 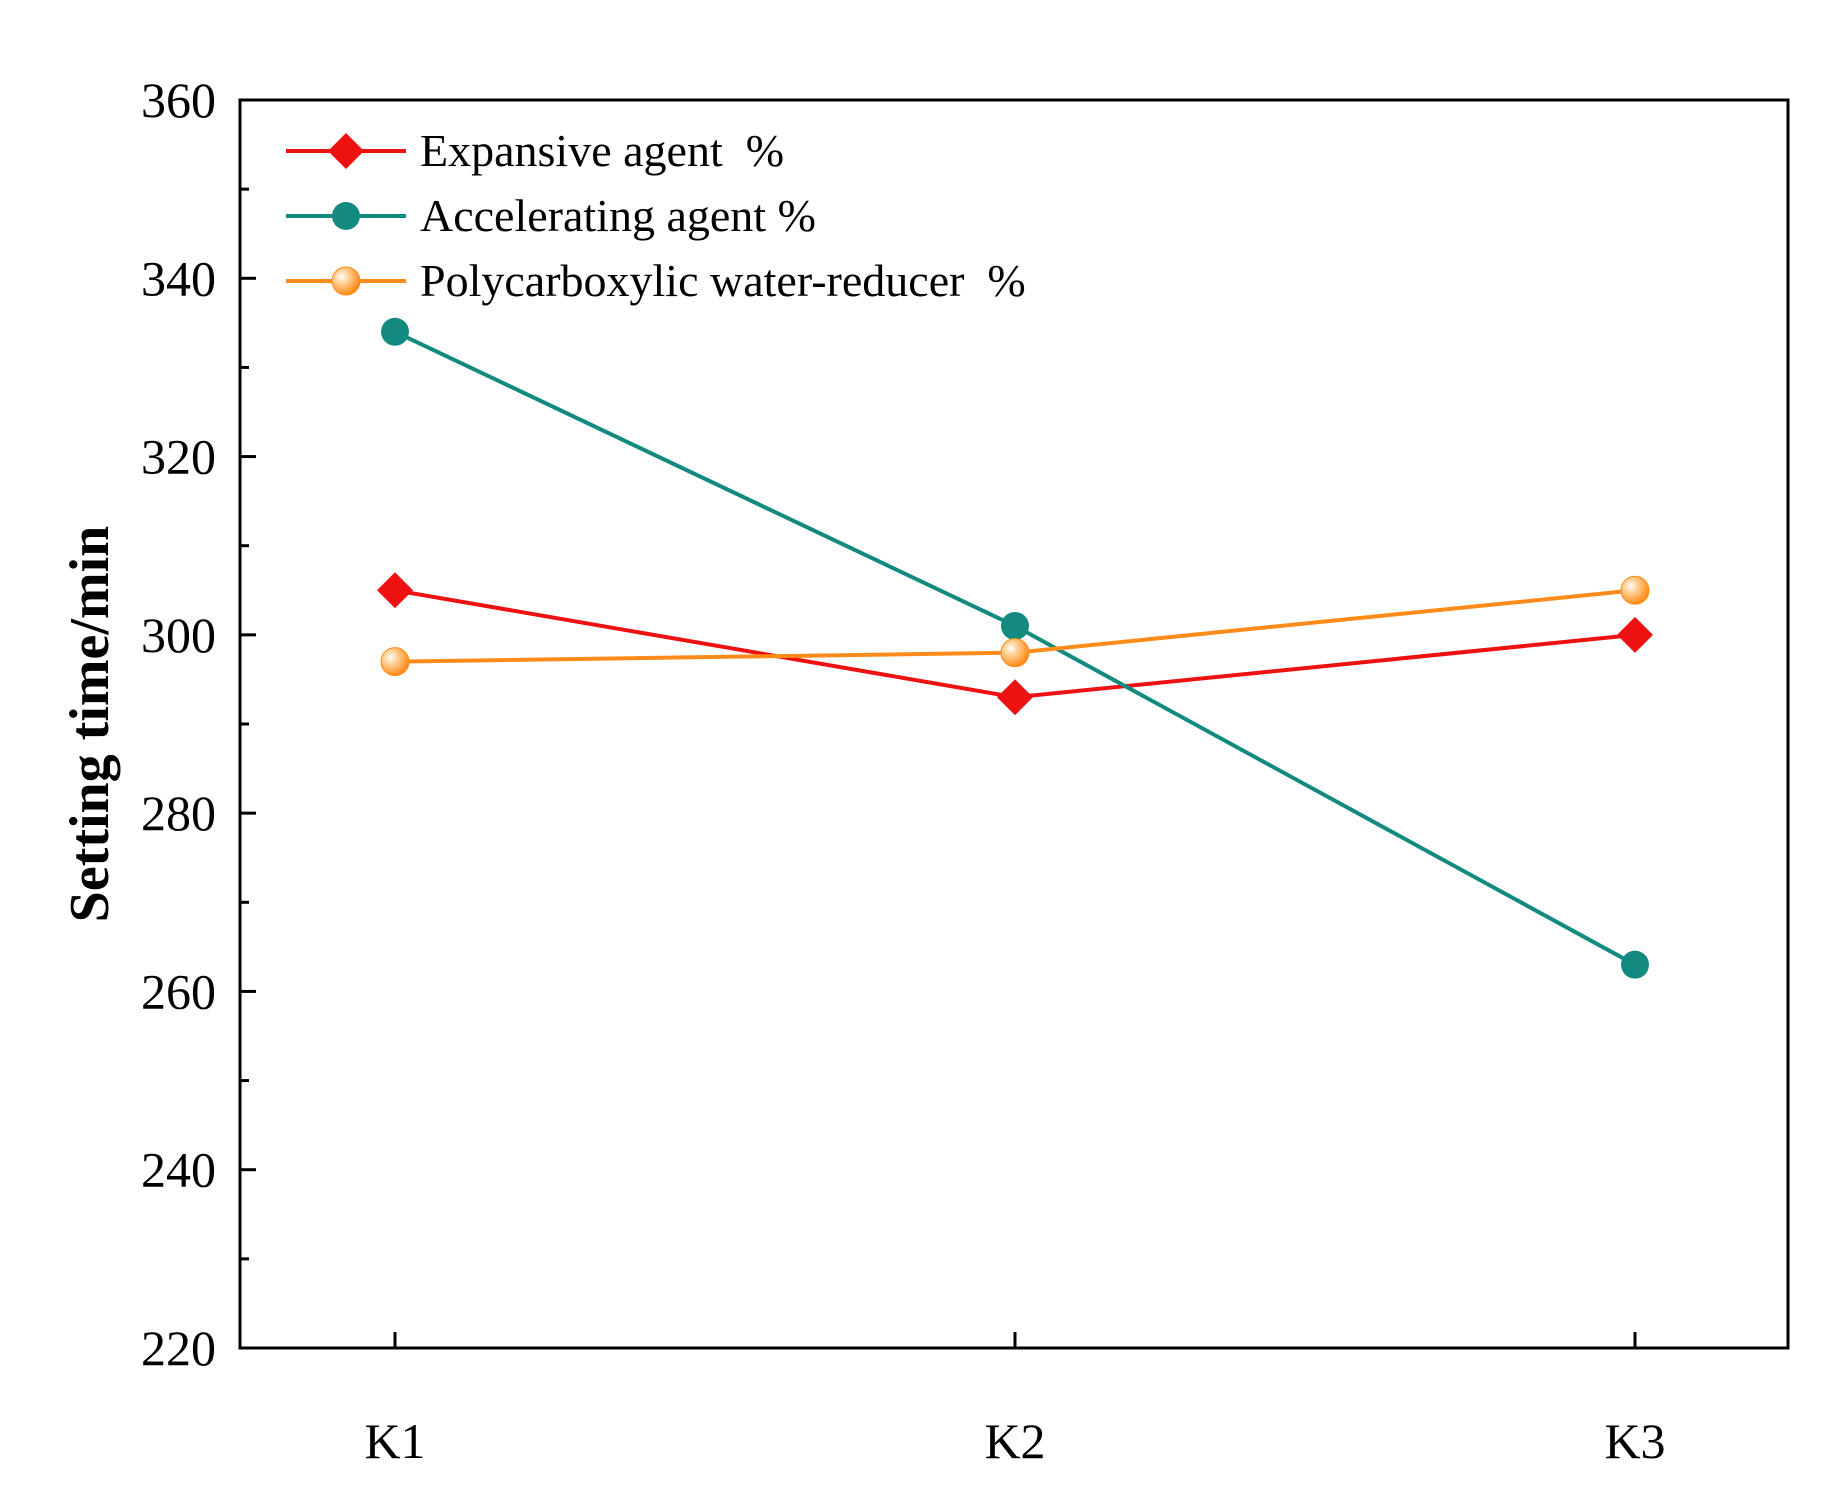 What do you see at coordinates (602, 150) in the screenshot?
I see `legend-label: Expansive agent %` at bounding box center [602, 150].